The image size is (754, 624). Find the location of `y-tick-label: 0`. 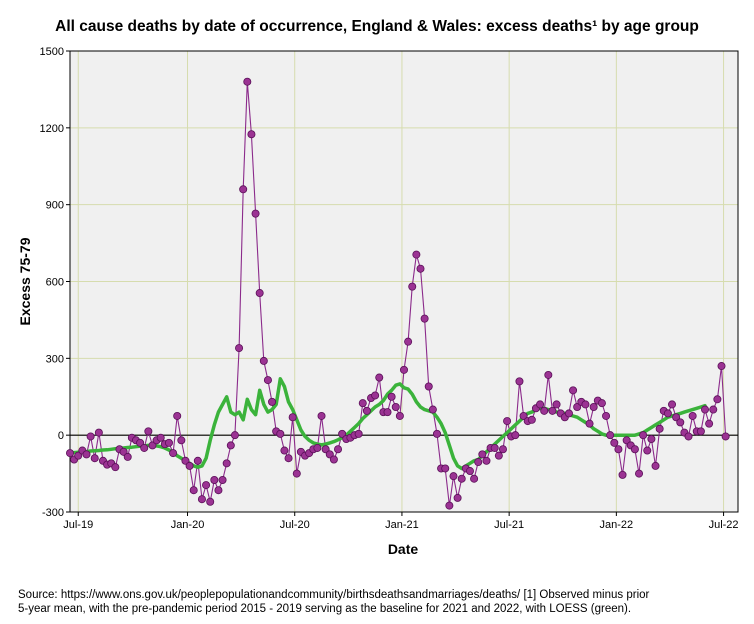

y-tick-label: 0 is located at coordinates (61, 436).